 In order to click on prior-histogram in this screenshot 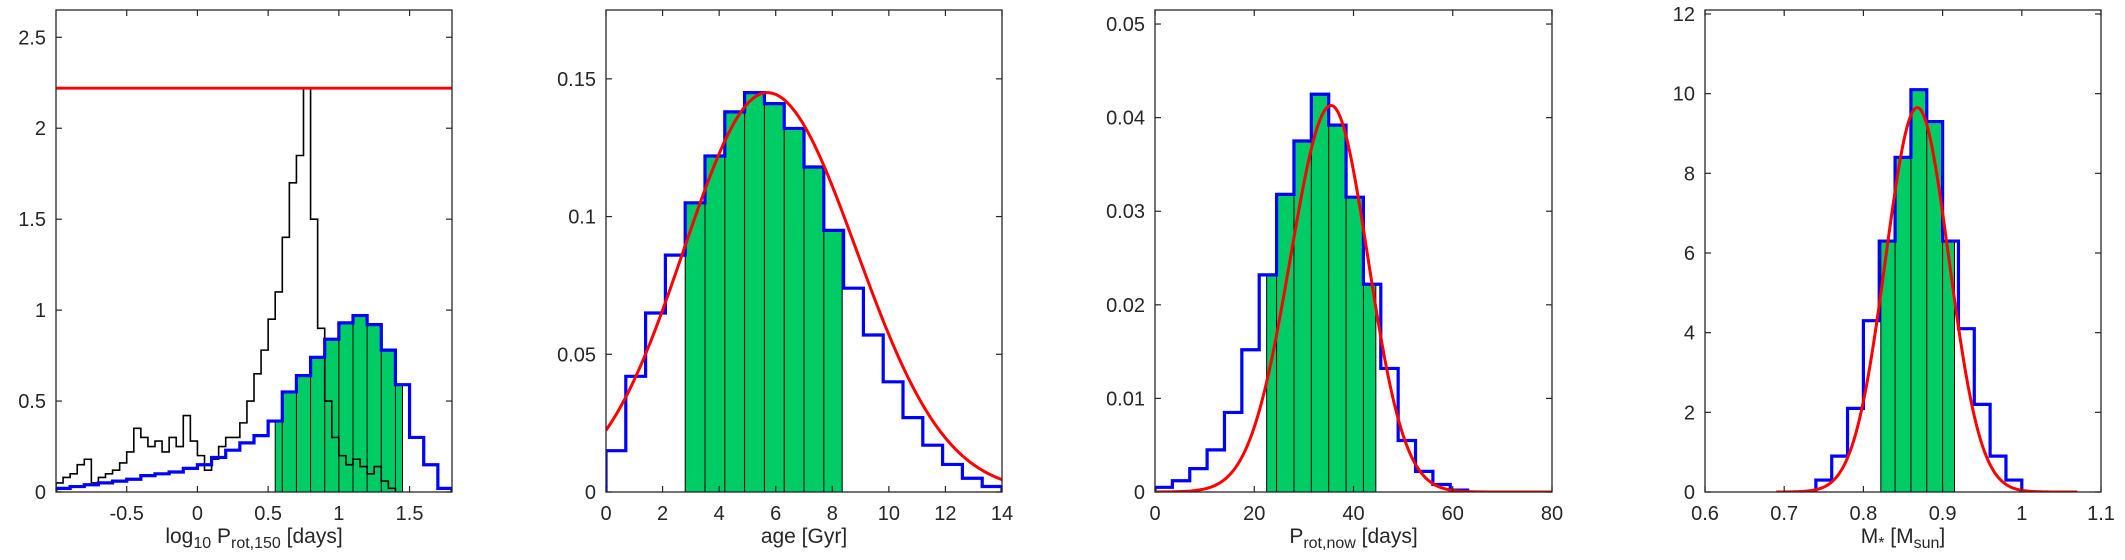, I will do `click(226, 289)`.